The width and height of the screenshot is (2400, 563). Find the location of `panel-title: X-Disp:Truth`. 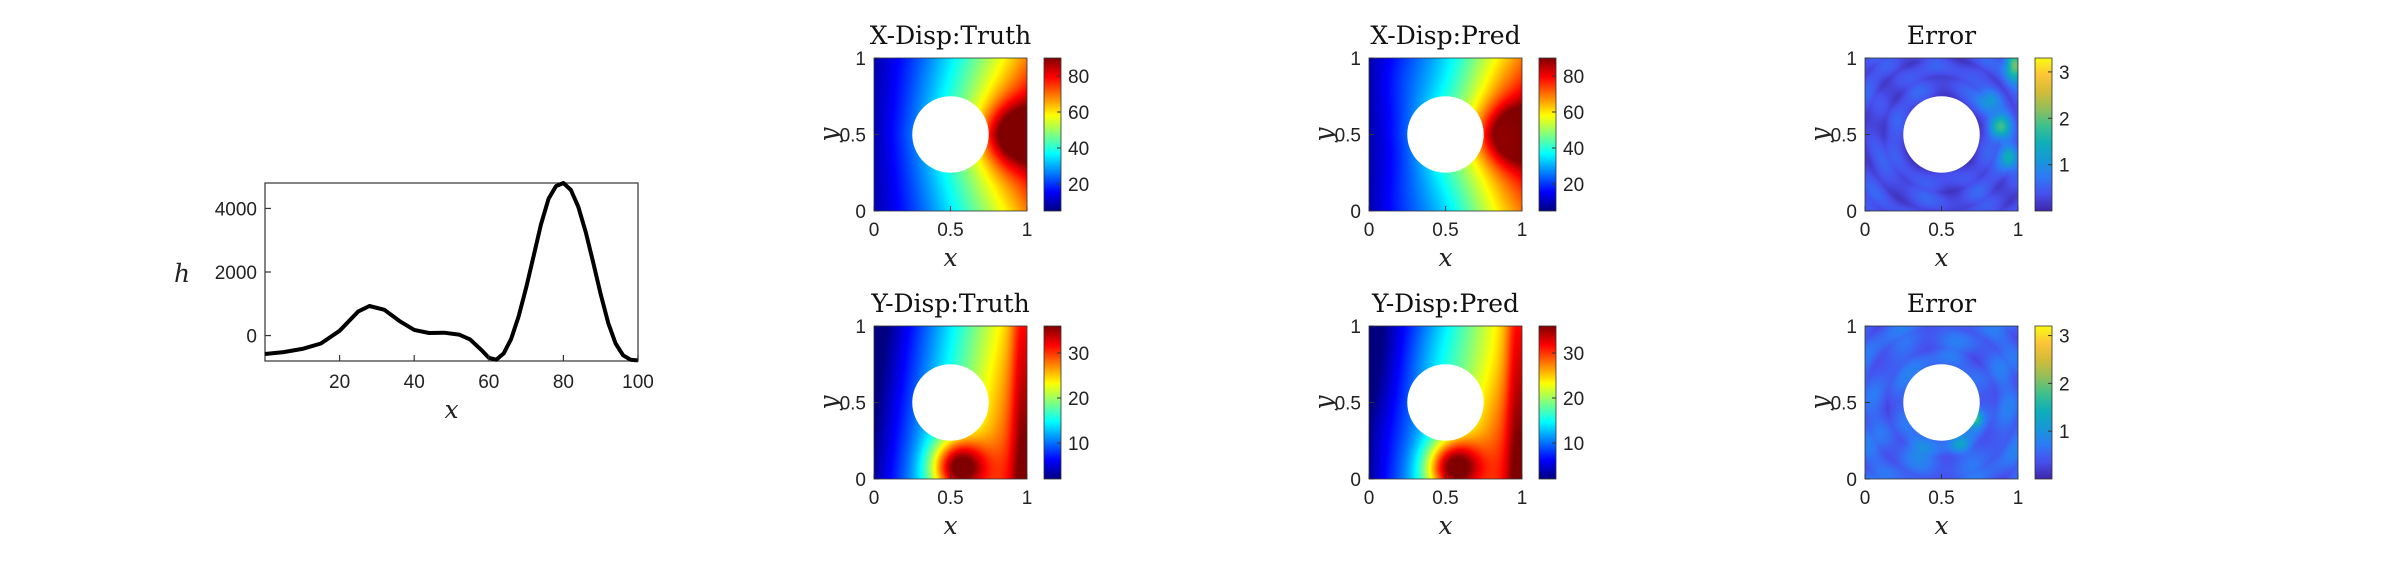

panel-title: X-Disp:Truth is located at coordinates (951, 35).